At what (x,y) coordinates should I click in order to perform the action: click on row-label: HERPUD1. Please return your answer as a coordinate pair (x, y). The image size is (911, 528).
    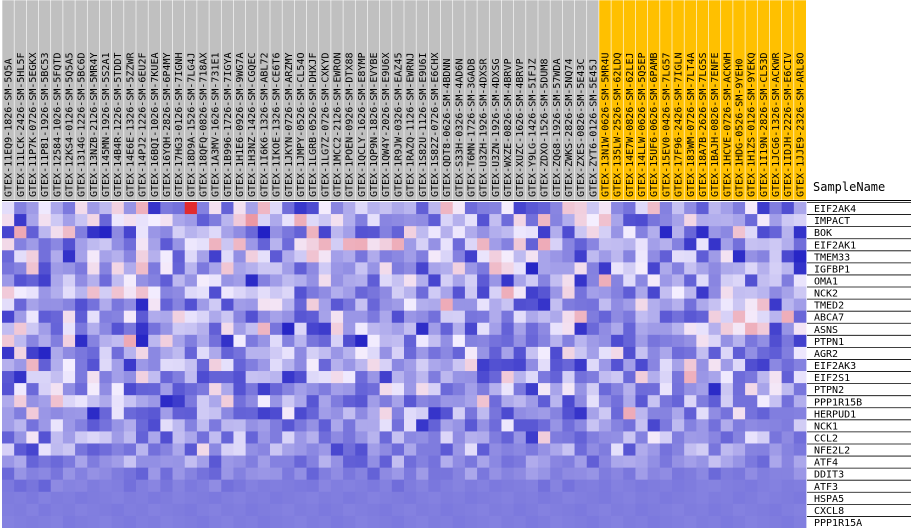
    Looking at the image, I should click on (835, 414).